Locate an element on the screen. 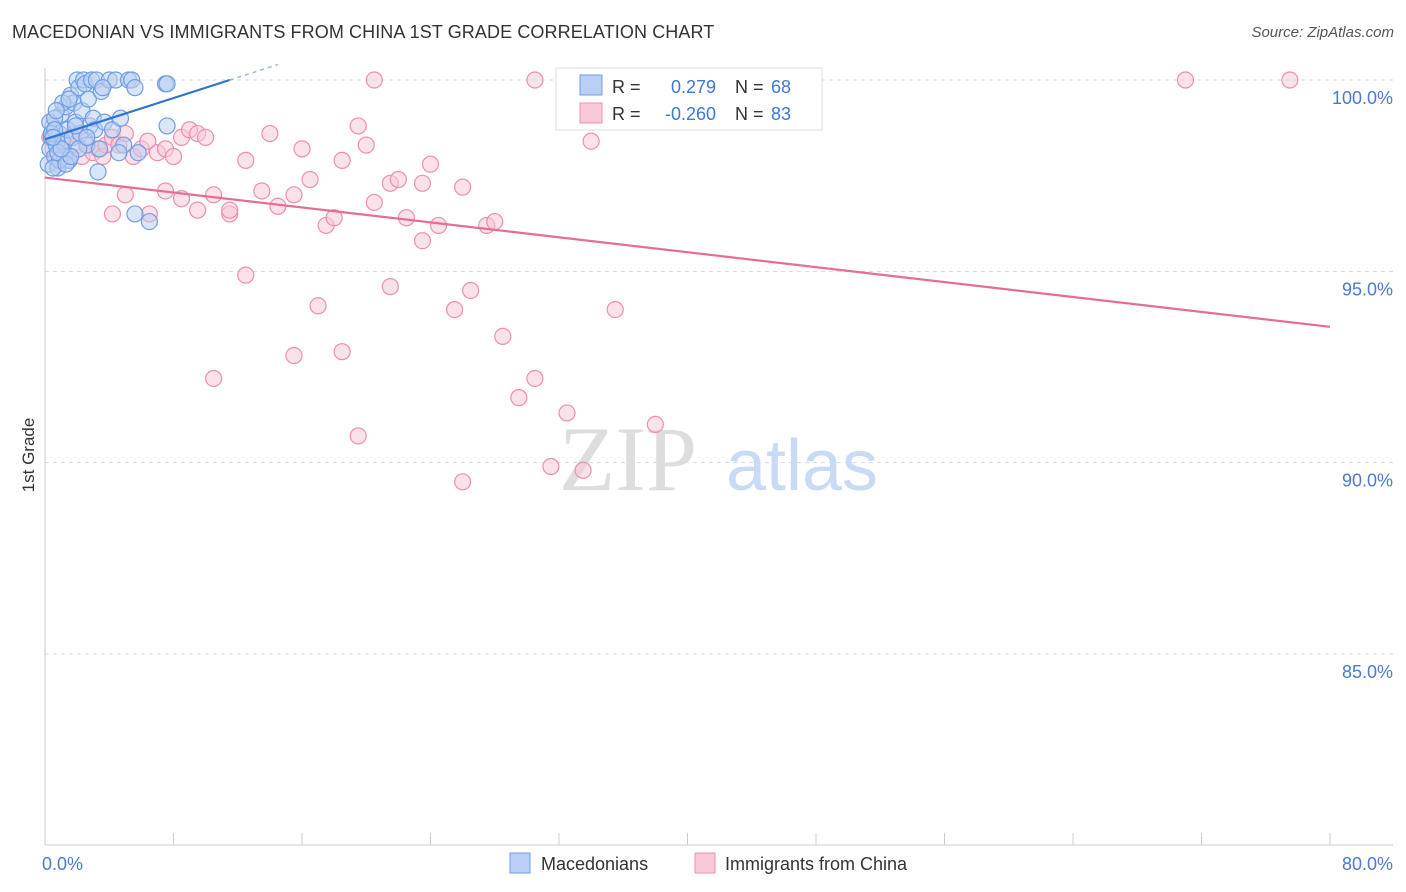  y-tick-labels: 100.0% 95.0% 90.0% 85.0% is located at coordinates (1362, 385).